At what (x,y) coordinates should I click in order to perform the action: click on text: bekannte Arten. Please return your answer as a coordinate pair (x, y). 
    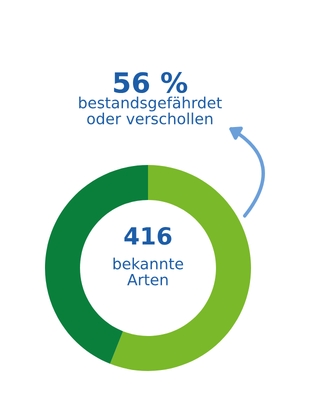
    Looking at the image, I should click on (148, 272).